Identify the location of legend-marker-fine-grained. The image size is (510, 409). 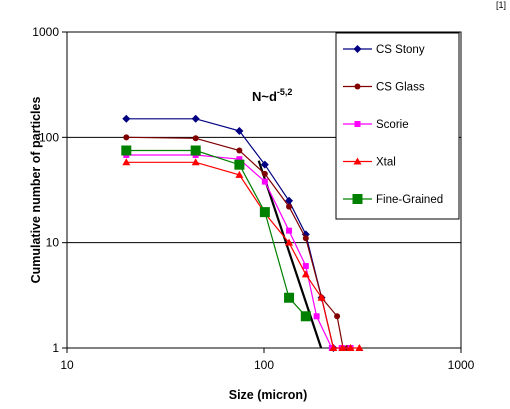
(357, 199).